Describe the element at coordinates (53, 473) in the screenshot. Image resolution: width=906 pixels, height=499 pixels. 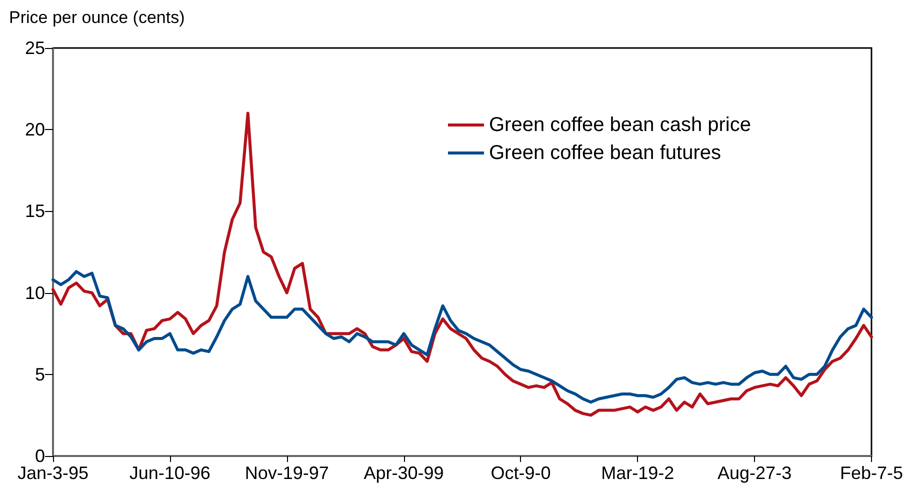
I see `x-tick-label: Jan-3-95` at that location.